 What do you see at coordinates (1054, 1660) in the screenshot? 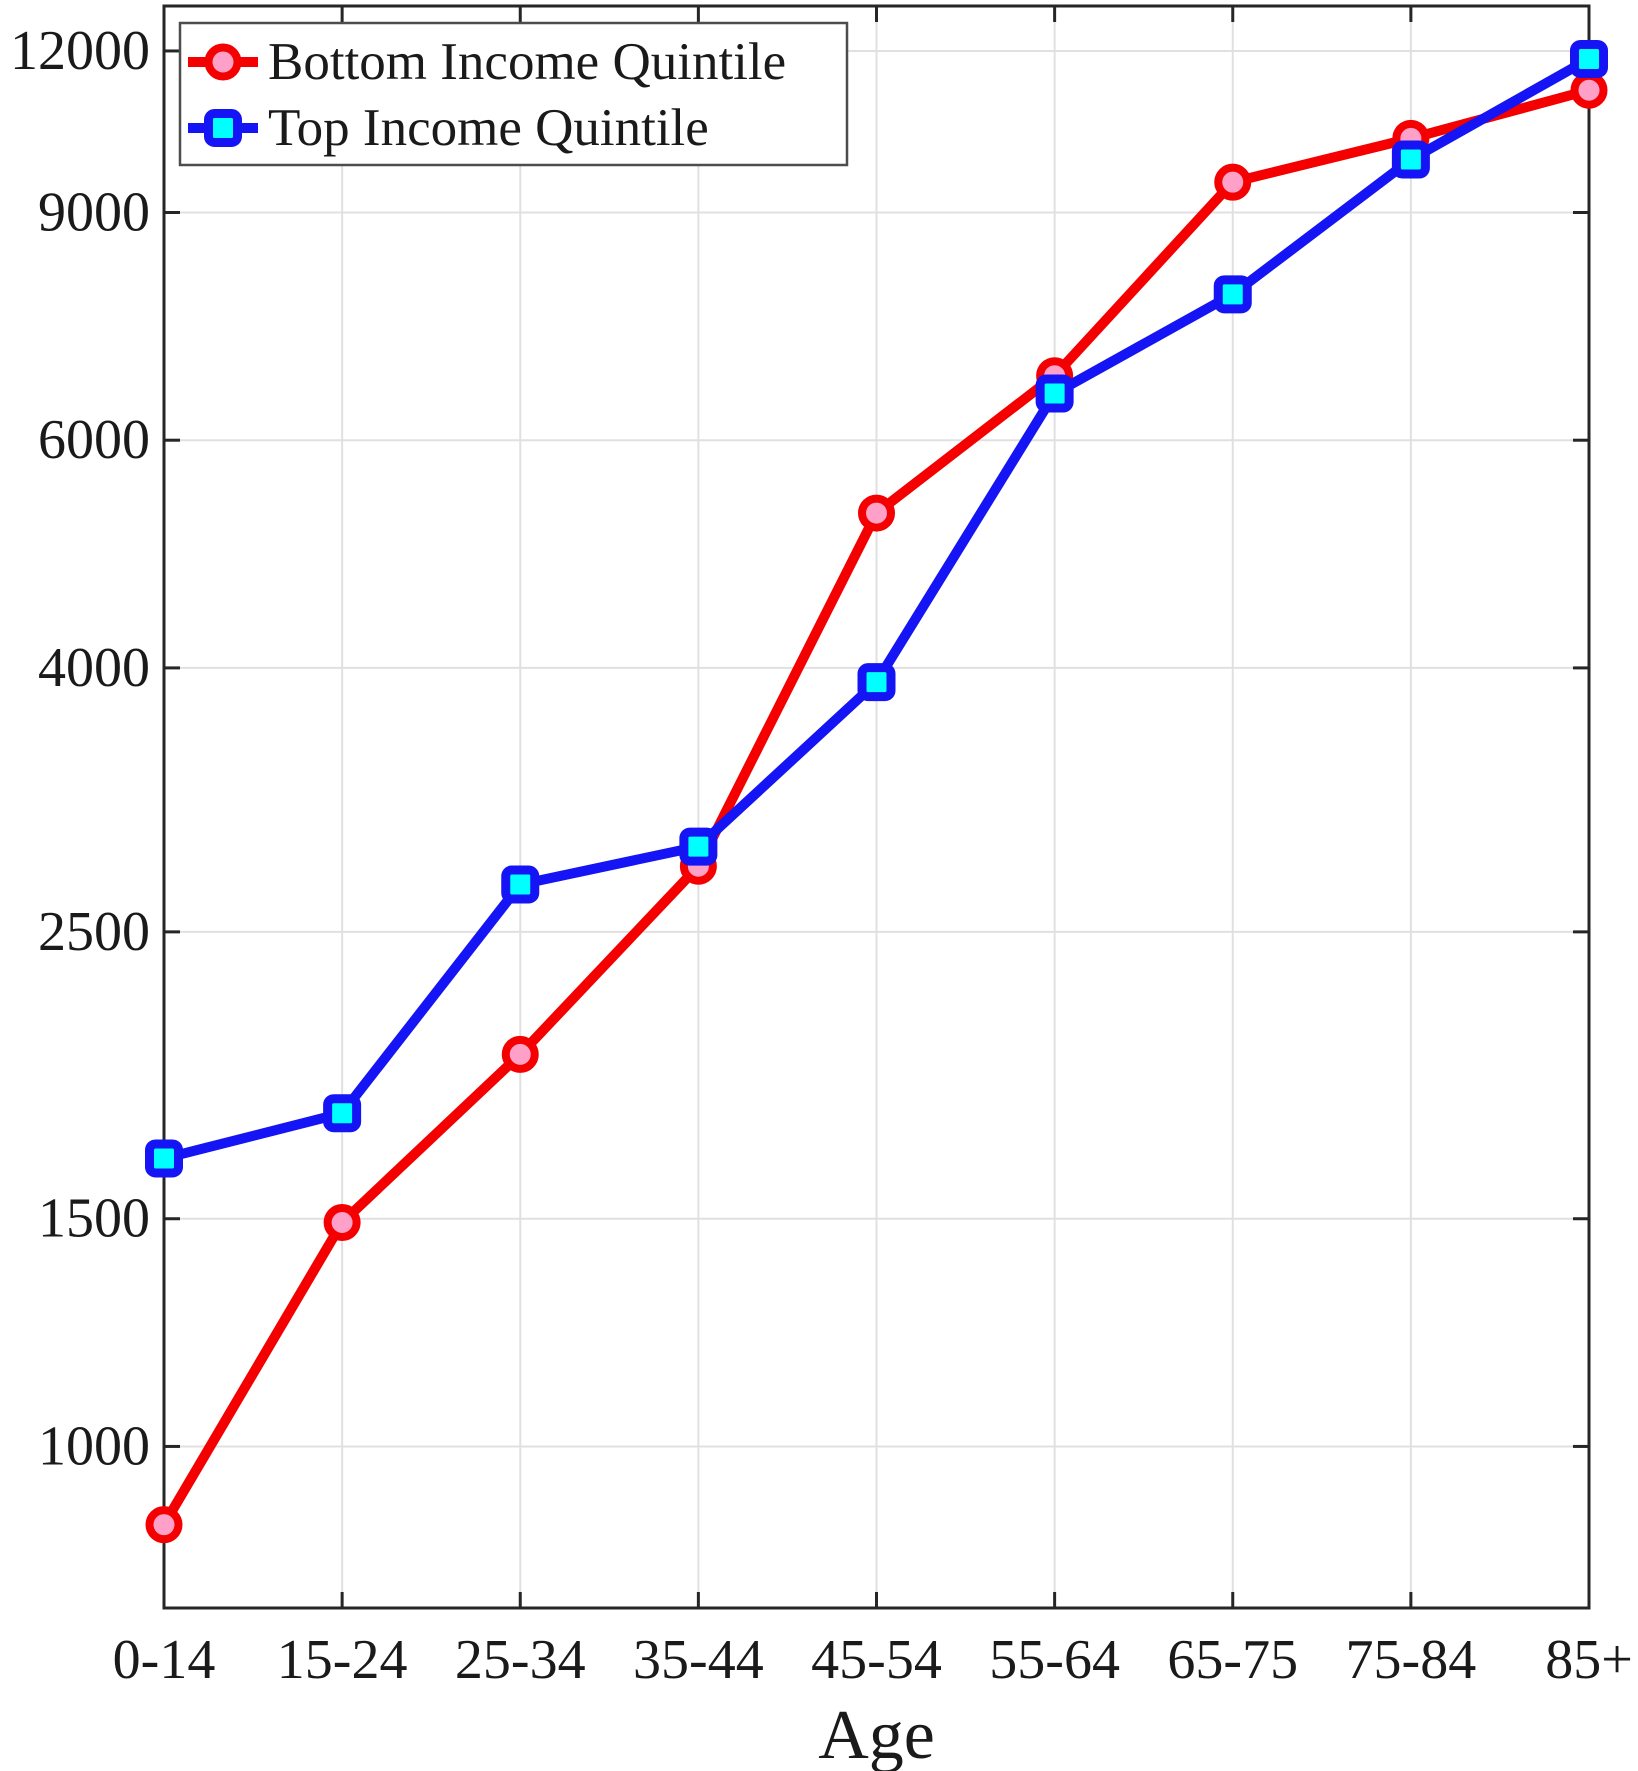
I see `x-tick-label: 55-64` at bounding box center [1054, 1660].